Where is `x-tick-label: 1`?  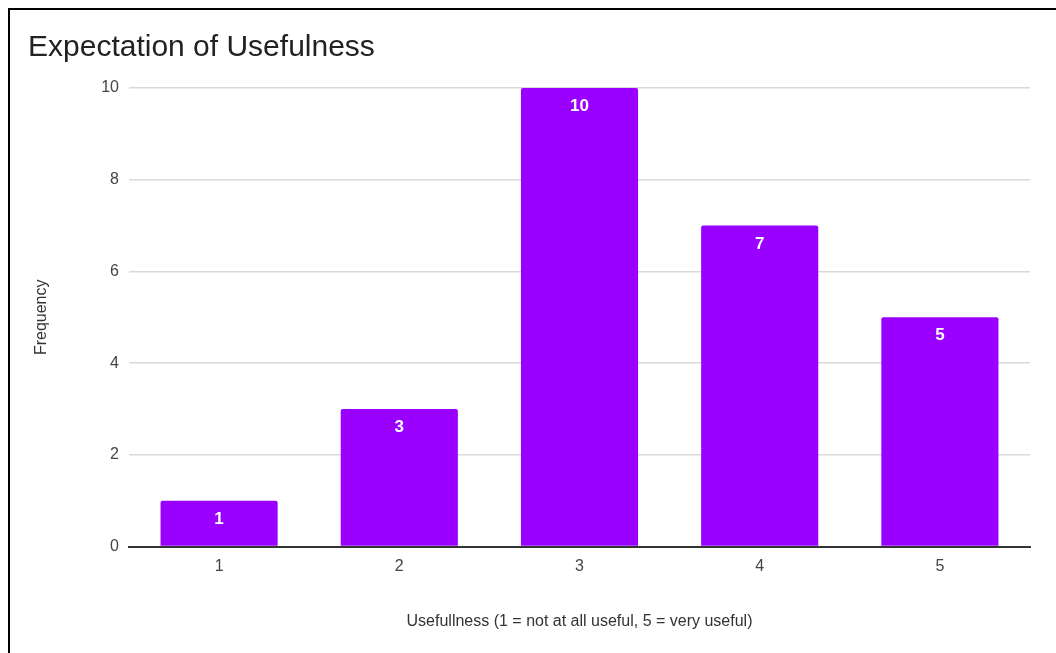
x-tick-label: 1 is located at coordinates (219, 565).